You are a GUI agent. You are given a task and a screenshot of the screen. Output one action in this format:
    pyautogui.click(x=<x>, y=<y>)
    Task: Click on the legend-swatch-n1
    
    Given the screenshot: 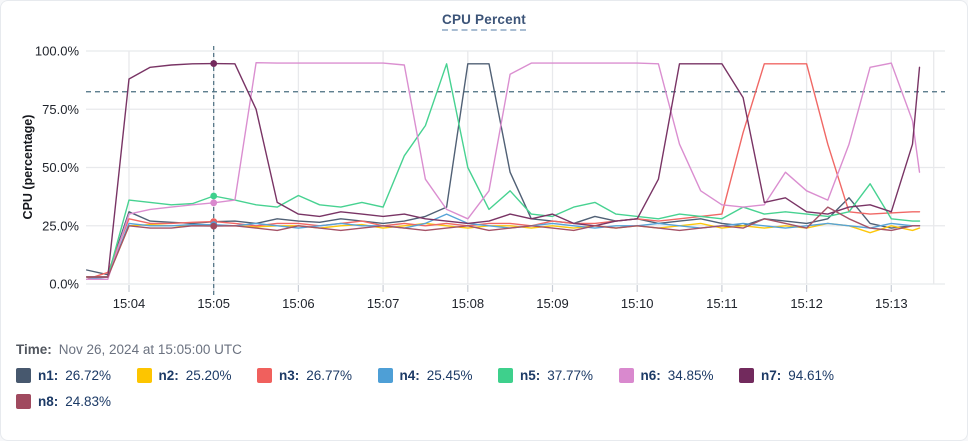 What is the action you would take?
    pyautogui.click(x=23, y=375)
    